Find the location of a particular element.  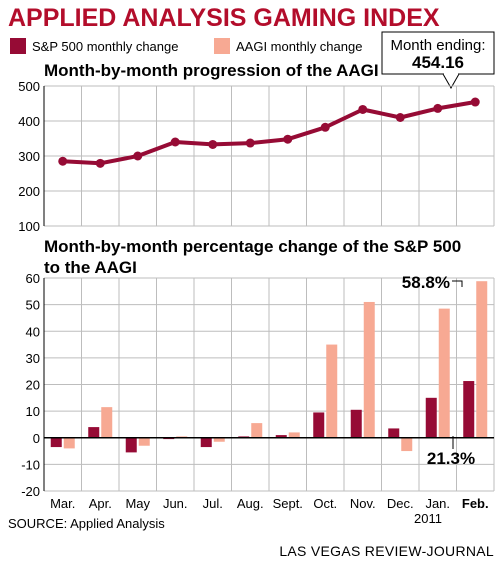

bottom-y-tick-40: 40 is located at coordinates (33, 331).